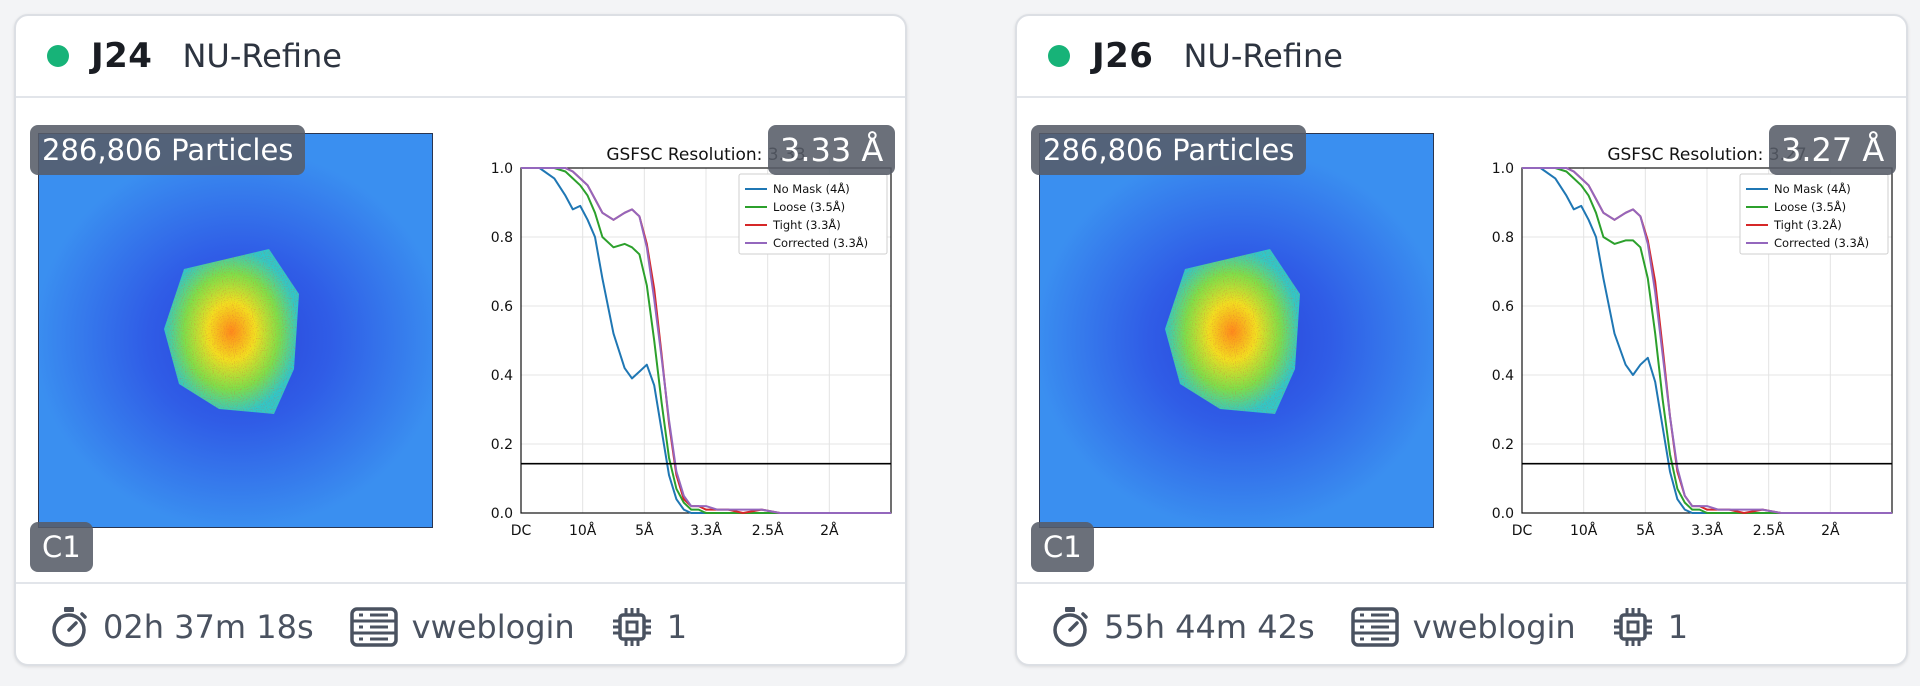 Image resolution: width=1920 pixels, height=686 pixels. Describe the element at coordinates (1833, 150) in the screenshot. I see `resolution-badge: 3.27 Å` at that location.